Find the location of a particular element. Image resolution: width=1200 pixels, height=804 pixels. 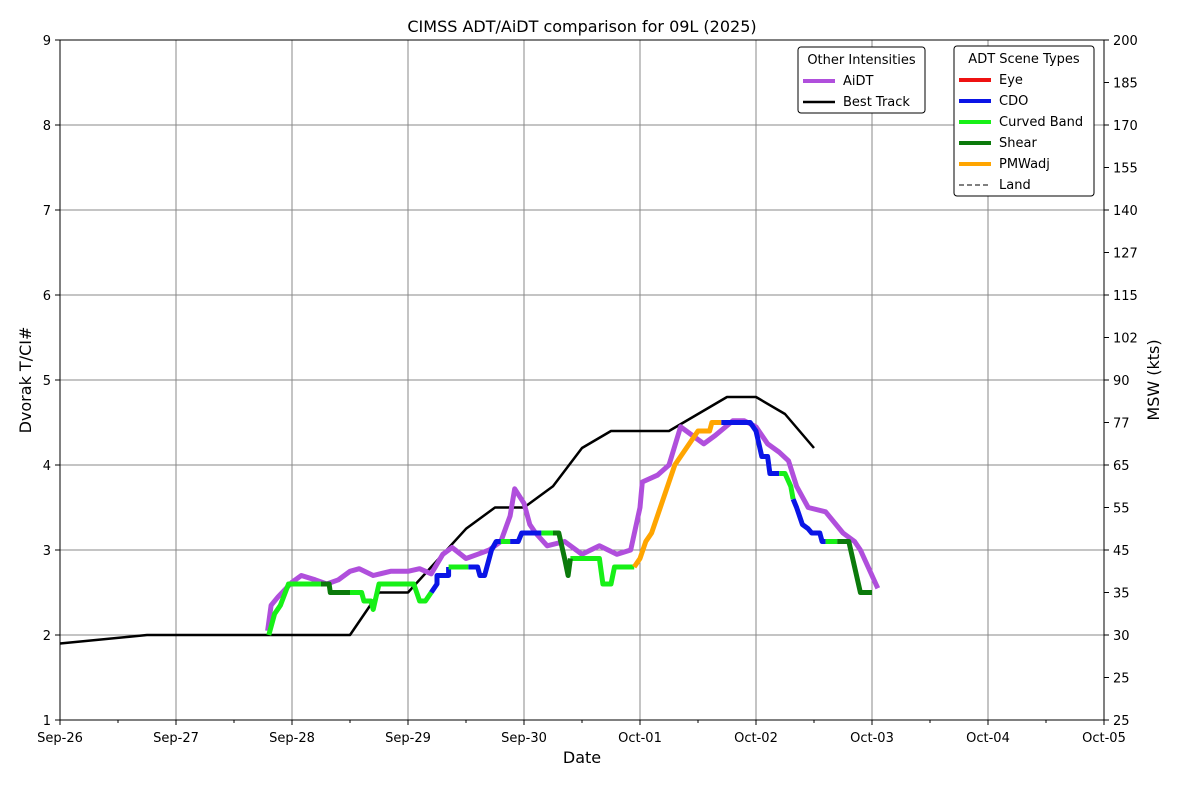

y-tick-label: 6 is located at coordinates (47, 296).